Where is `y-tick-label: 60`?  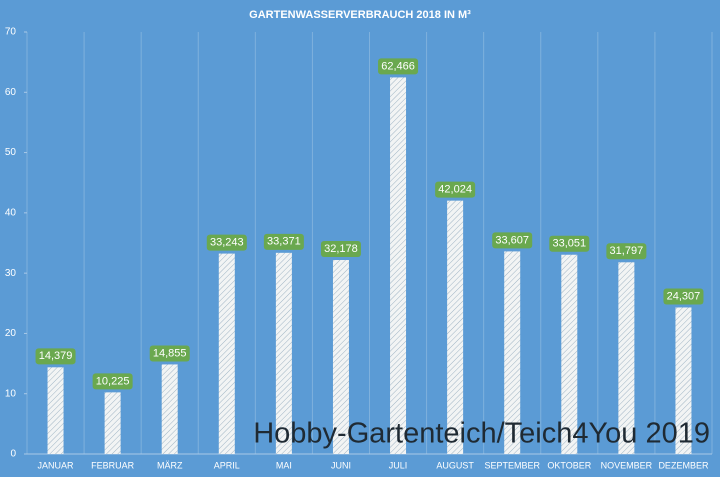
y-tick-label: 60 is located at coordinates (11, 92).